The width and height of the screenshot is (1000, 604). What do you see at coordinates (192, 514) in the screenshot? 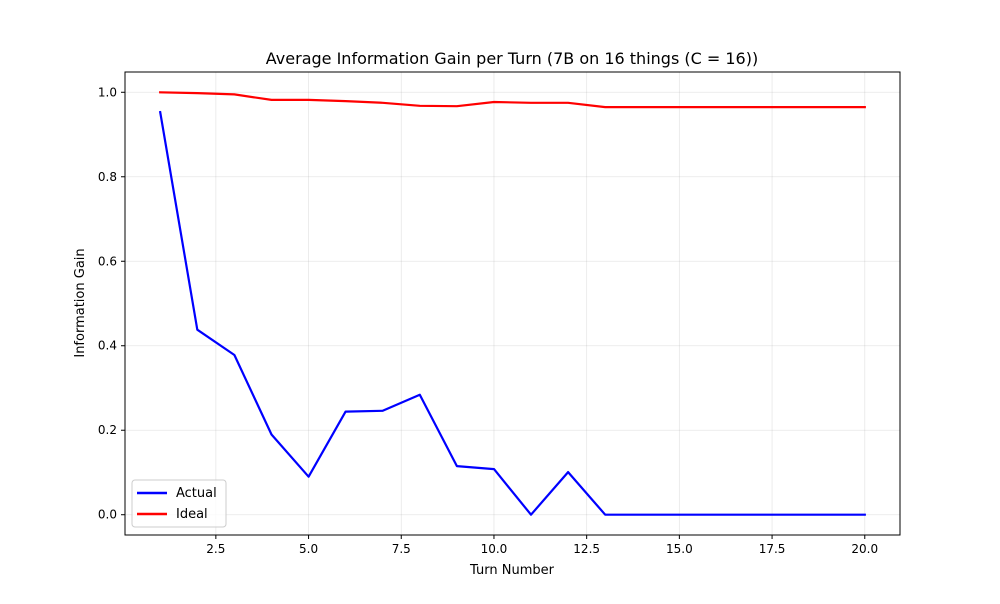
I see `legend-label-ideal: Ideal` at bounding box center [192, 514].